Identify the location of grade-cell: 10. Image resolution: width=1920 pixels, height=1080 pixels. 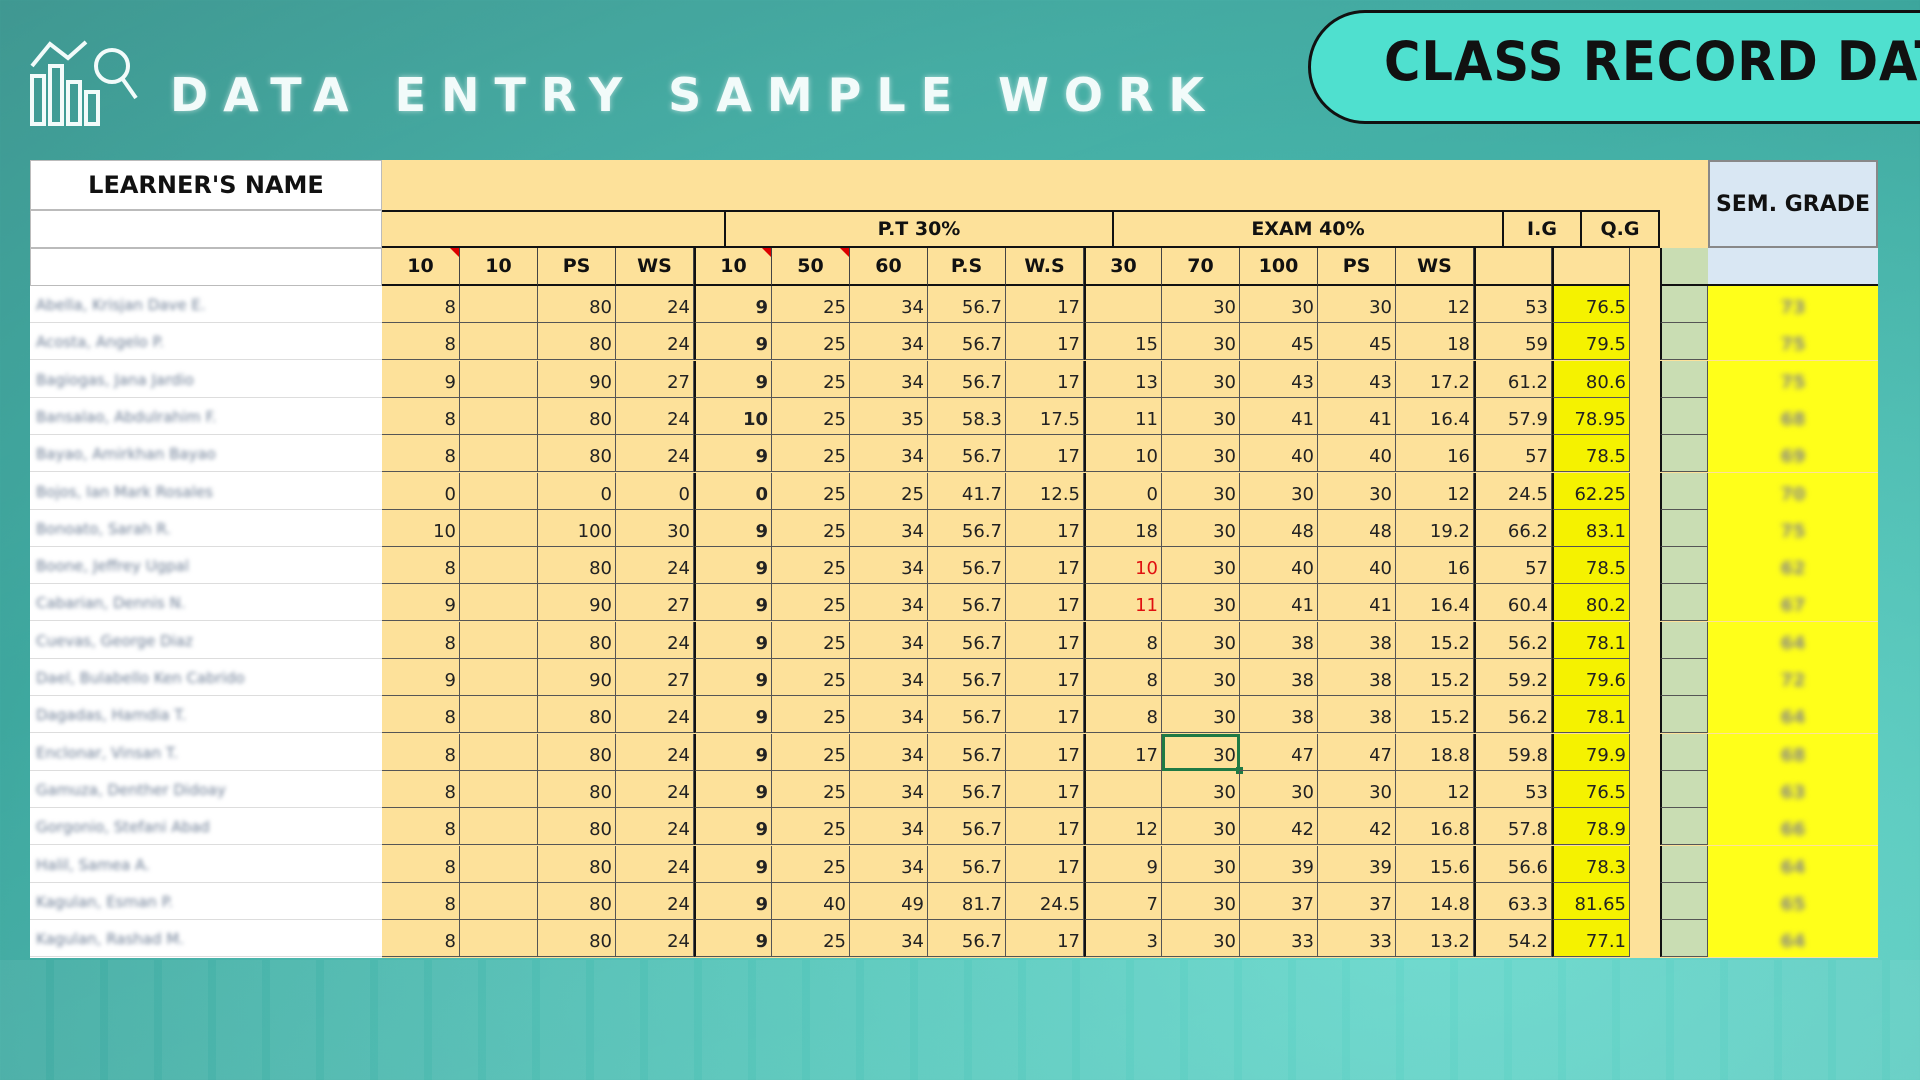
(1123, 454).